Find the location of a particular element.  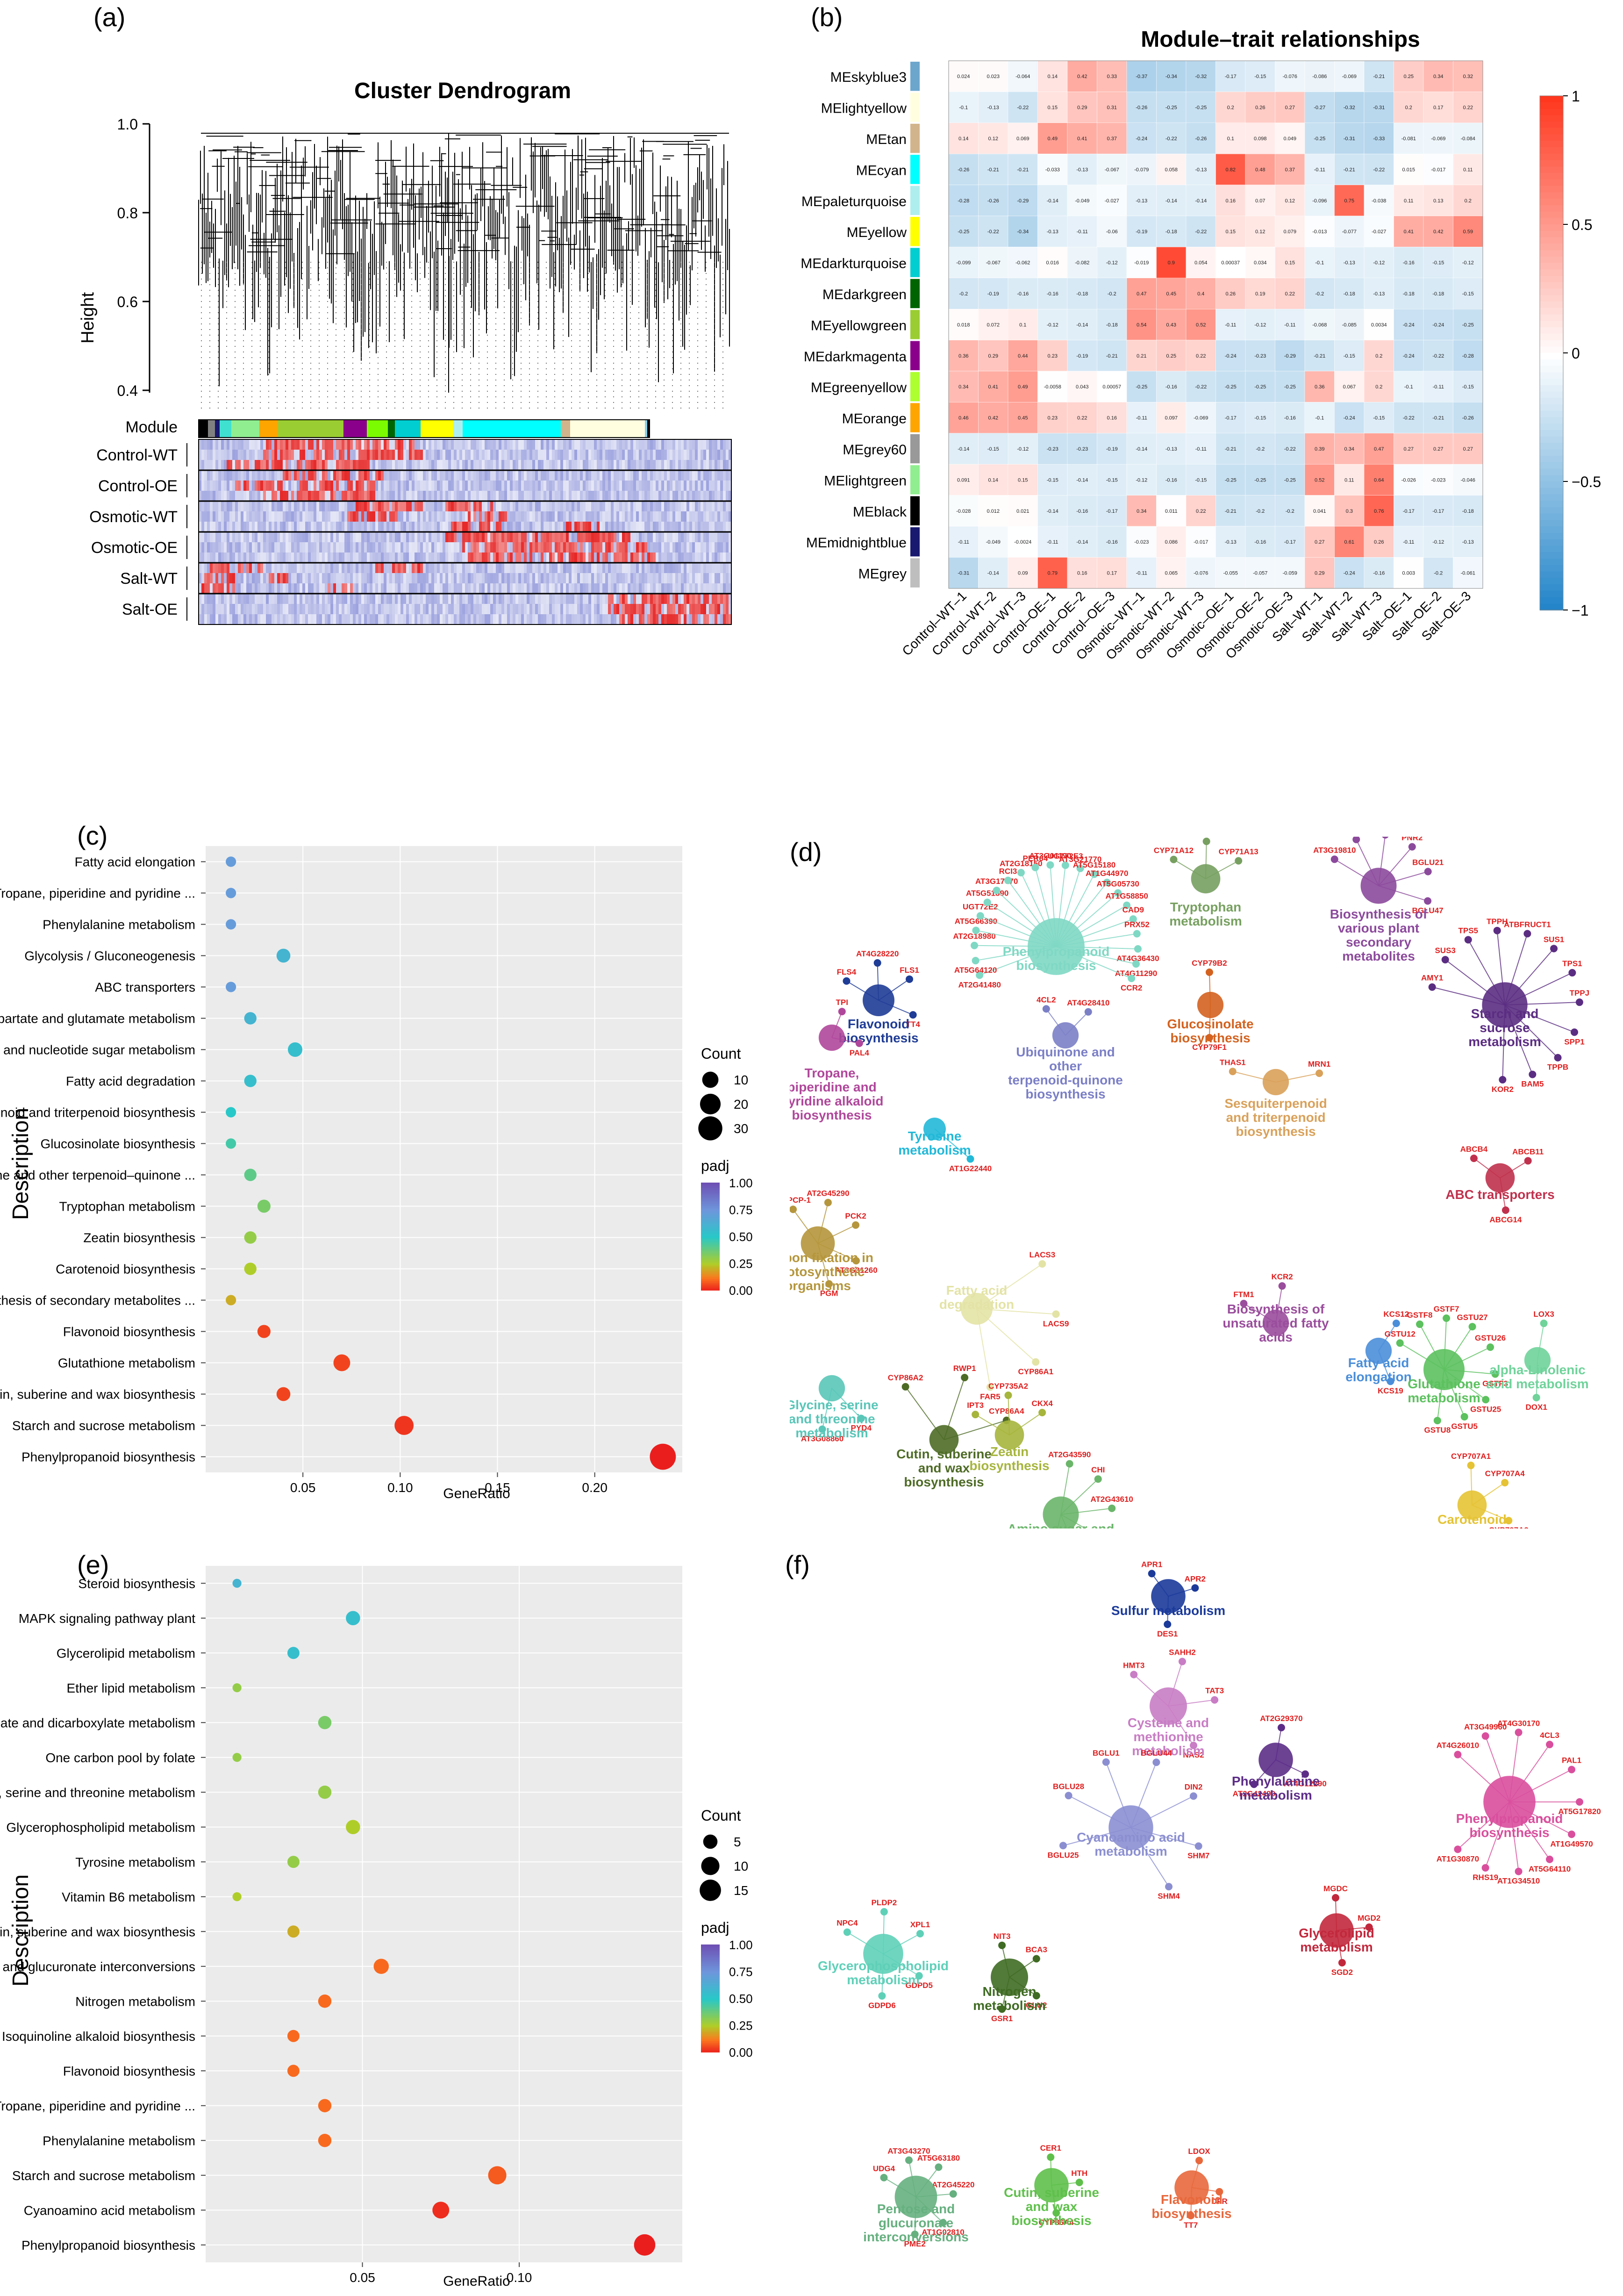

dendrogram-tree is located at coordinates (464, 272).